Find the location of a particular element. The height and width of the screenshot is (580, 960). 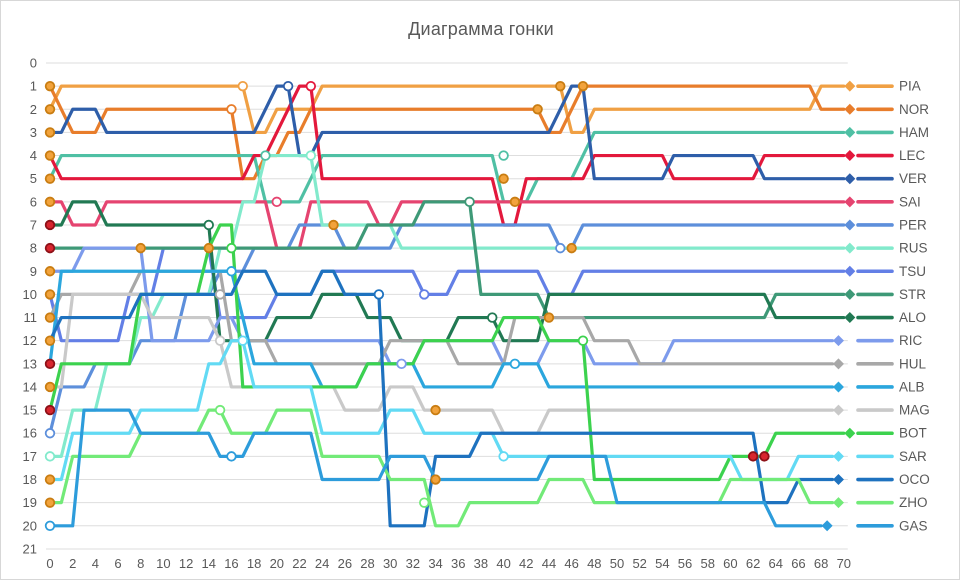

svg-text: 28 is located at coordinates (367, 563).